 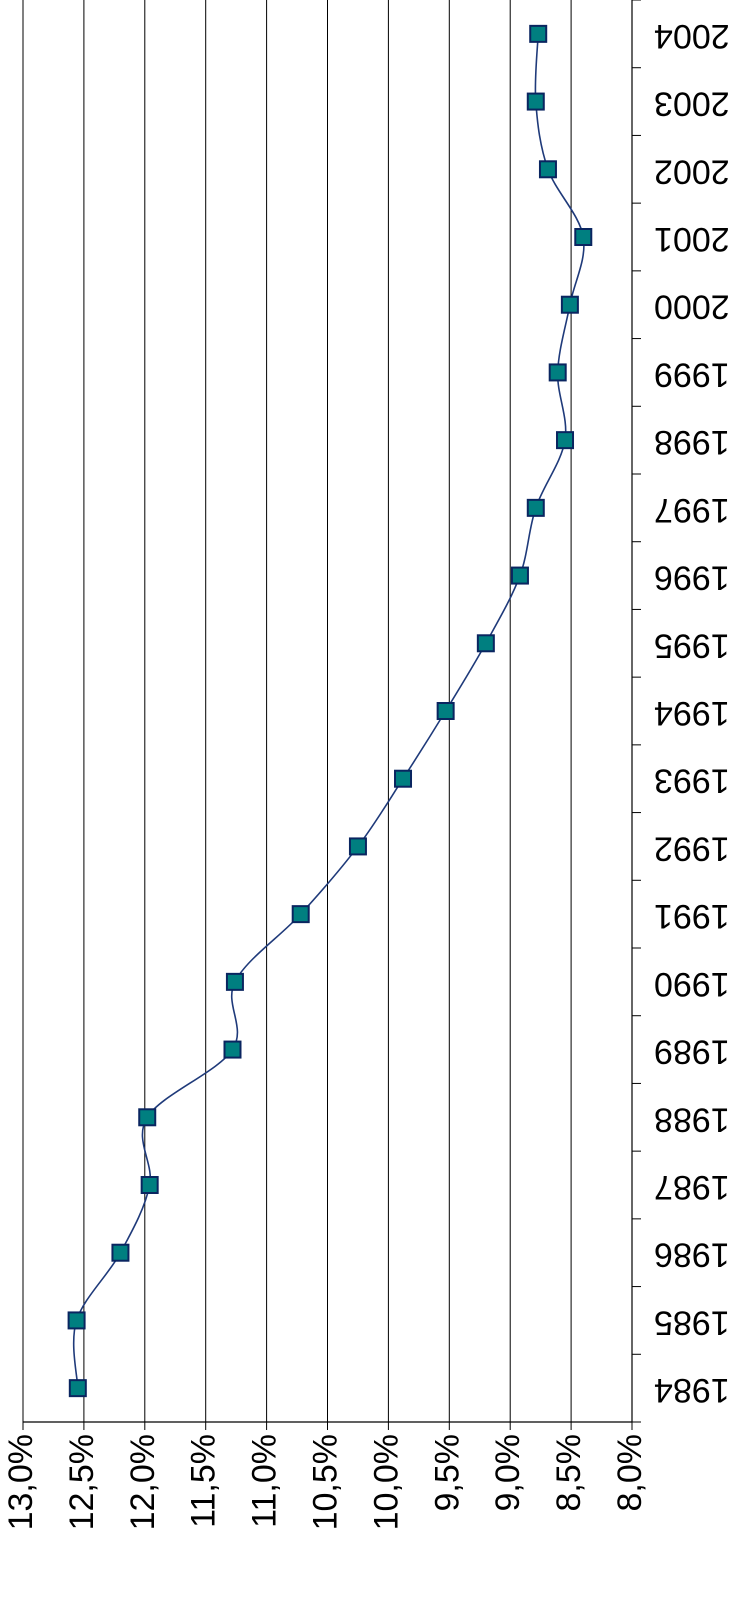 What do you see at coordinates (692, 442) in the screenshot?
I see `category-tick-label: 1998` at bounding box center [692, 442].